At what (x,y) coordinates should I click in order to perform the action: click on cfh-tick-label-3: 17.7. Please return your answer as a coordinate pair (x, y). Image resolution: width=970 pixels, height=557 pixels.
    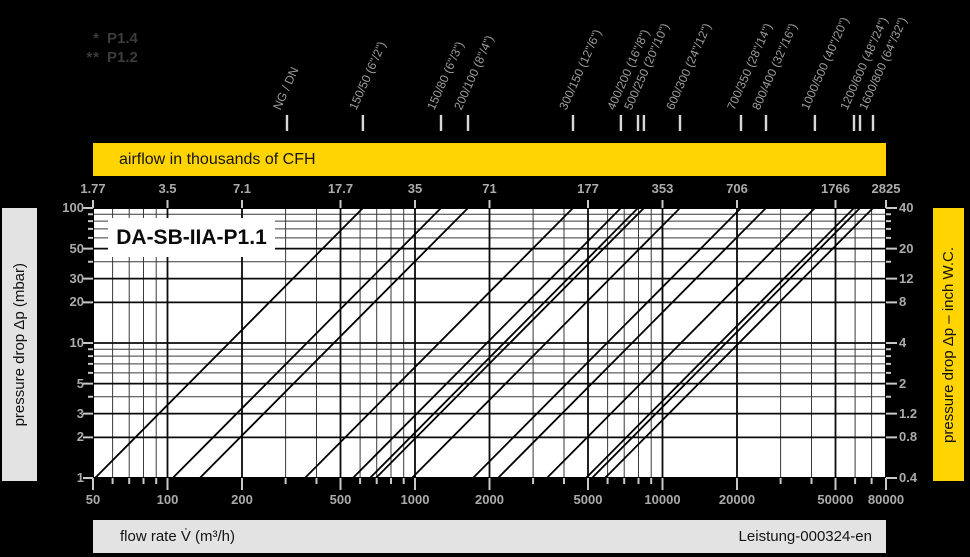
    Looking at the image, I should click on (340, 188).